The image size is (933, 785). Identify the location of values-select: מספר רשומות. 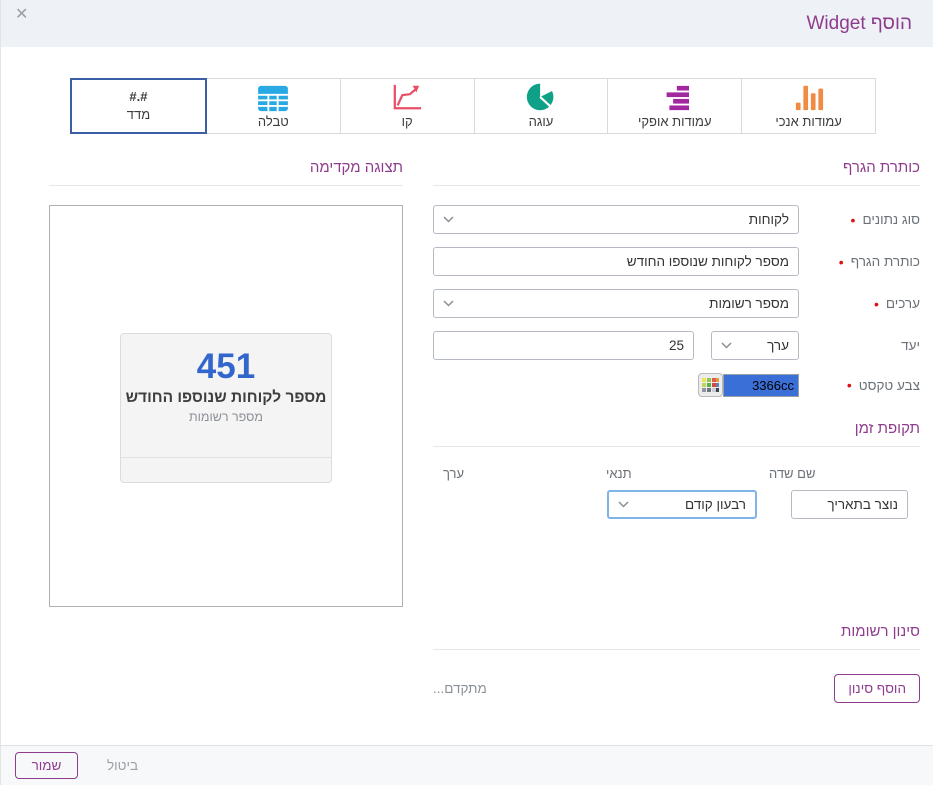
(616, 303).